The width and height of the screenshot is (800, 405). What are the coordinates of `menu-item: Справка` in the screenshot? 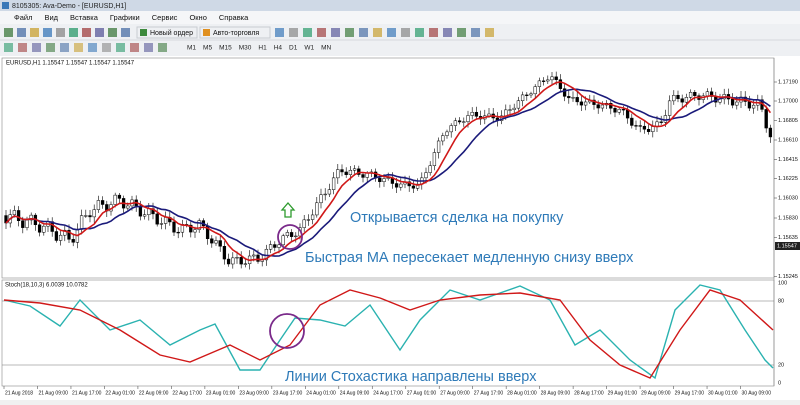 It's located at (234, 17).